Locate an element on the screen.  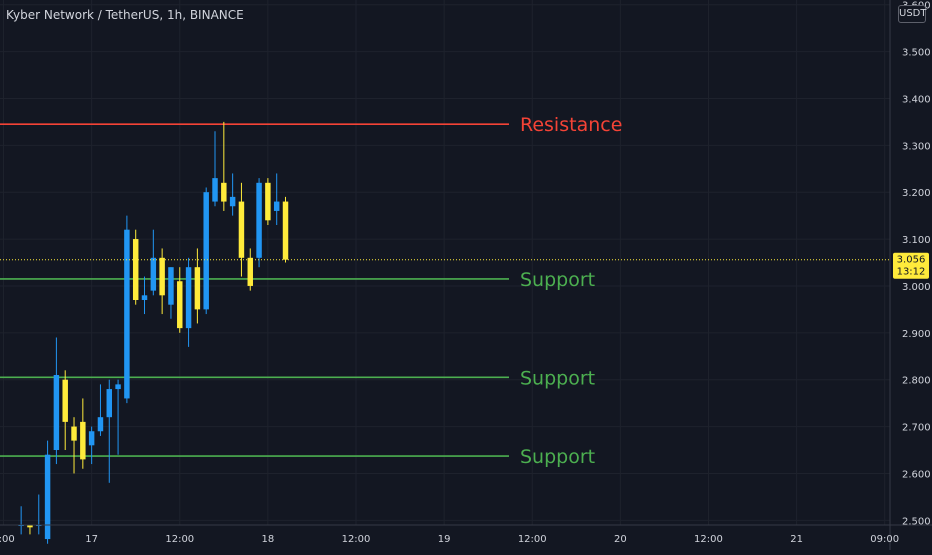
price-tick-label: 3.200 is located at coordinates (916, 193).